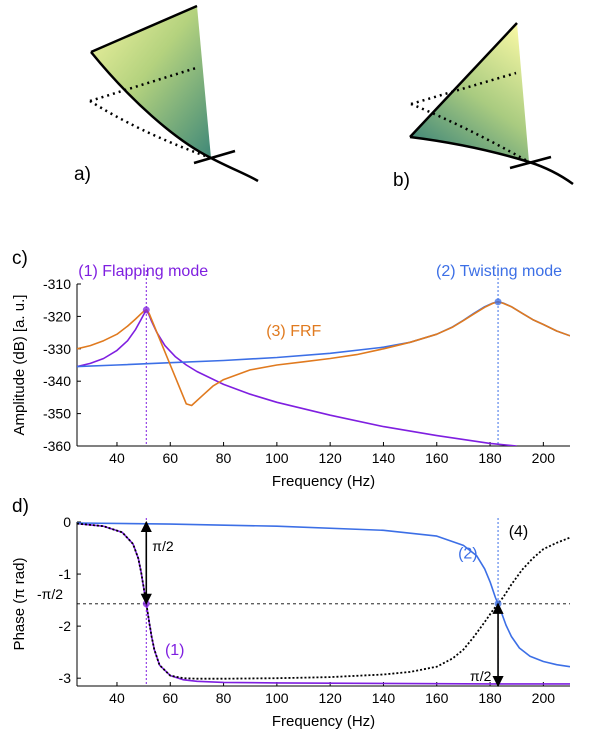  Describe the element at coordinates (175, 650) in the screenshot. I see `curve-label-1: (1)` at that location.